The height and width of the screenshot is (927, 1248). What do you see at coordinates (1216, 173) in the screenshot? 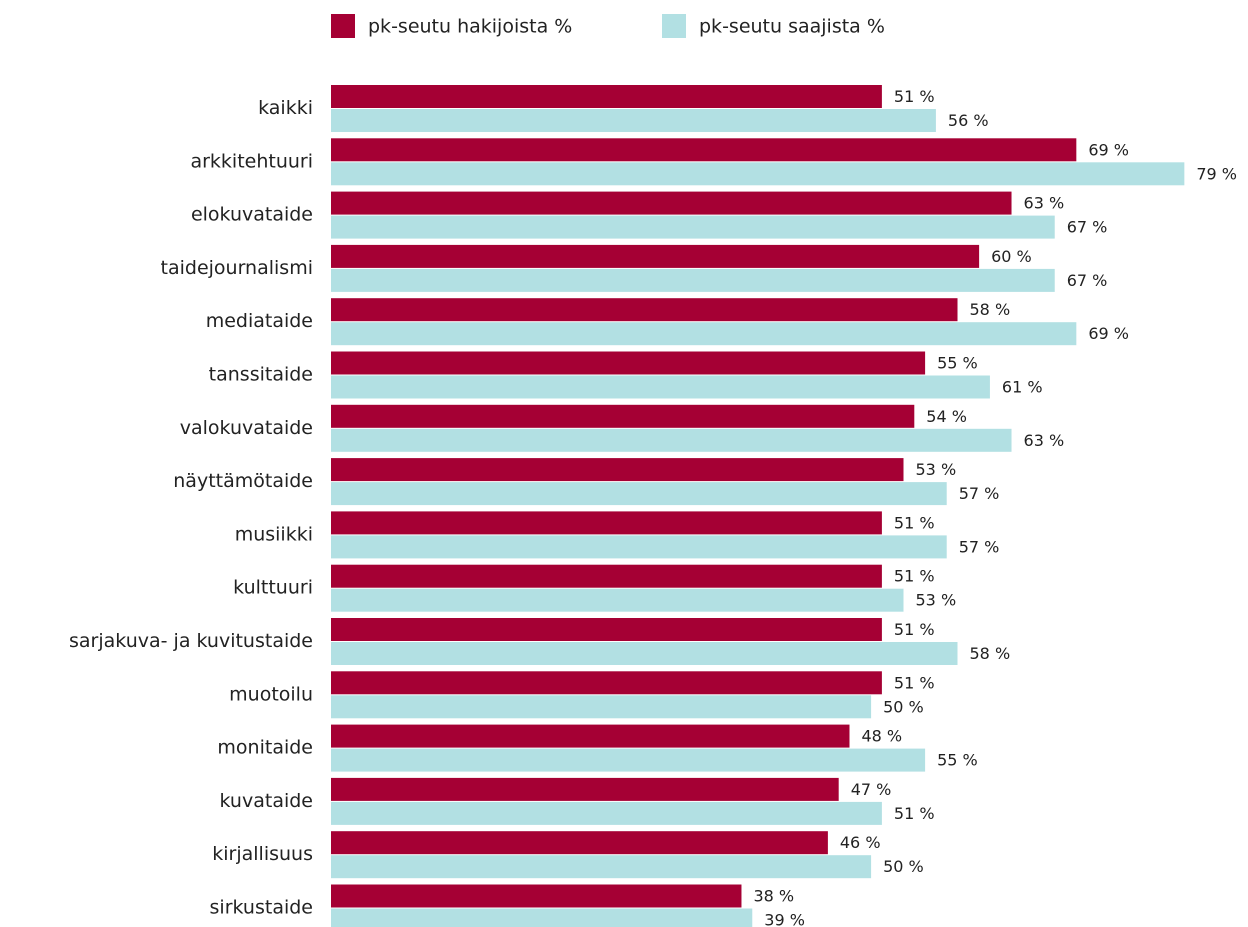
I see `value-label: 79 %` at bounding box center [1216, 173].